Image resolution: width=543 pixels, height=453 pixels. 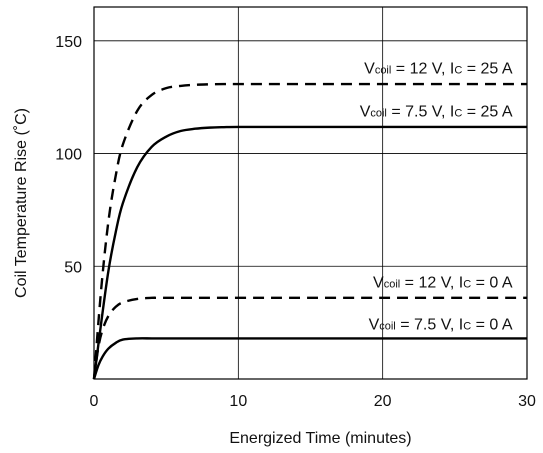 I want to click on series-label-3: Vcoil = 12 V, IC = 0 A, so click(x=443, y=283).